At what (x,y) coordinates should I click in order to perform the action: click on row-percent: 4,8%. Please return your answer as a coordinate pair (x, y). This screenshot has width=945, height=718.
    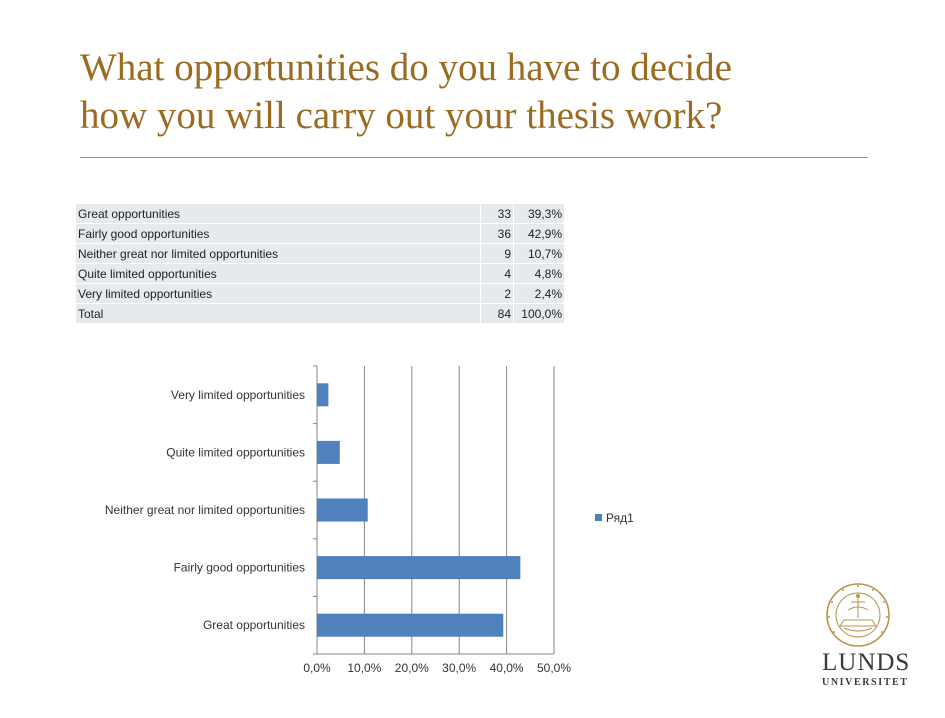
    Looking at the image, I should click on (538, 273).